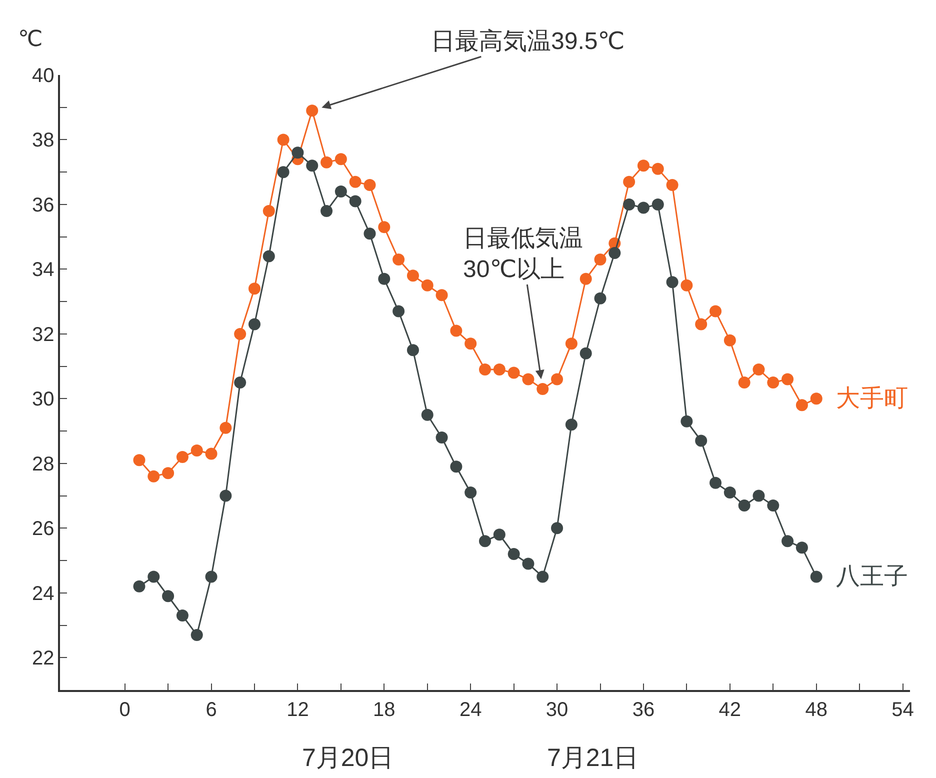  What do you see at coordinates (816, 709) in the screenshot?
I see `x-tick-label: 48` at bounding box center [816, 709].